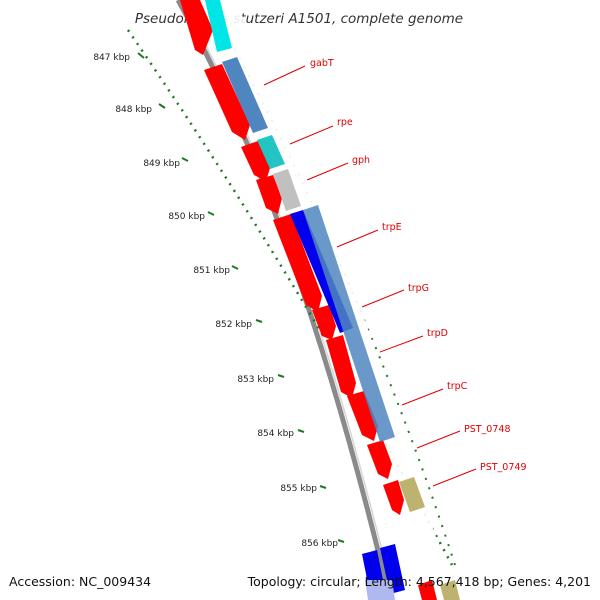 The height and width of the screenshot is (600, 600). I want to click on gene-label-gabT: gabT, so click(322, 63).